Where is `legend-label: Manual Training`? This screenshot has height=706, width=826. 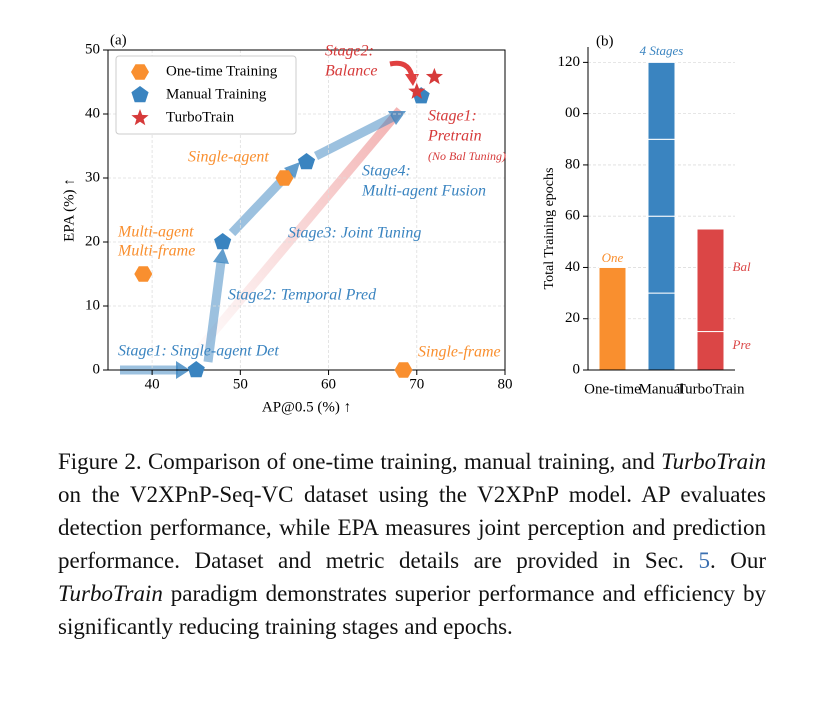
legend-label: Manual Training is located at coordinates (216, 94).